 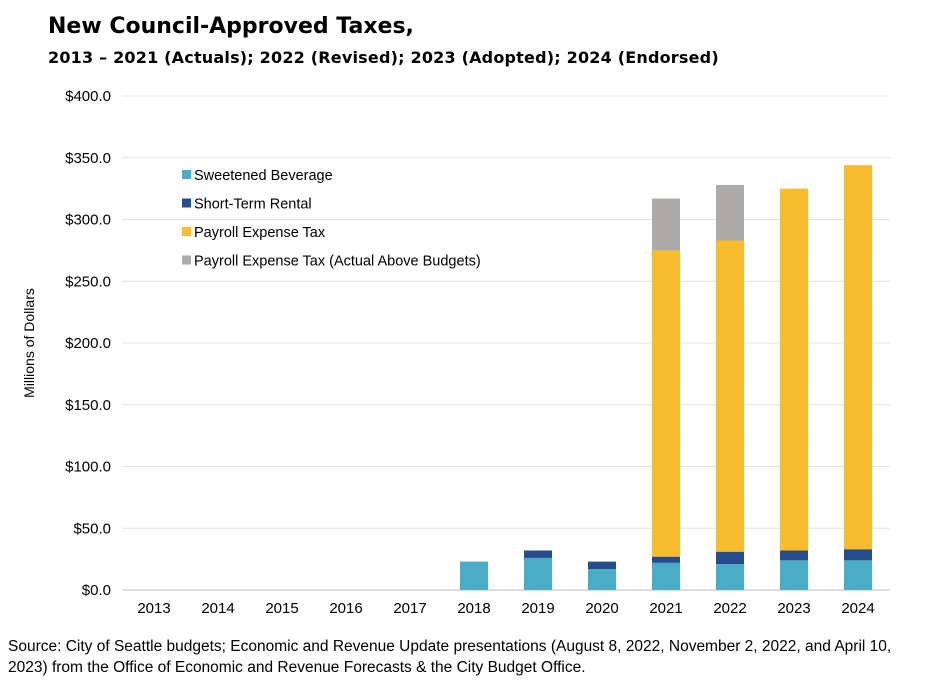 I want to click on x-tick-label: 2015, so click(x=281, y=608).